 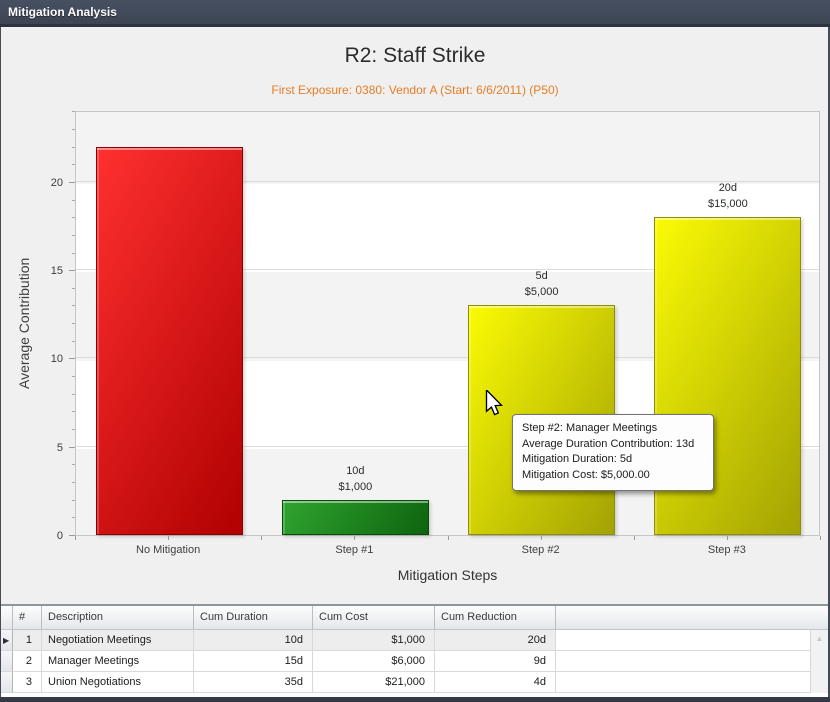 I want to click on column-header-description: Description, so click(x=118, y=618).